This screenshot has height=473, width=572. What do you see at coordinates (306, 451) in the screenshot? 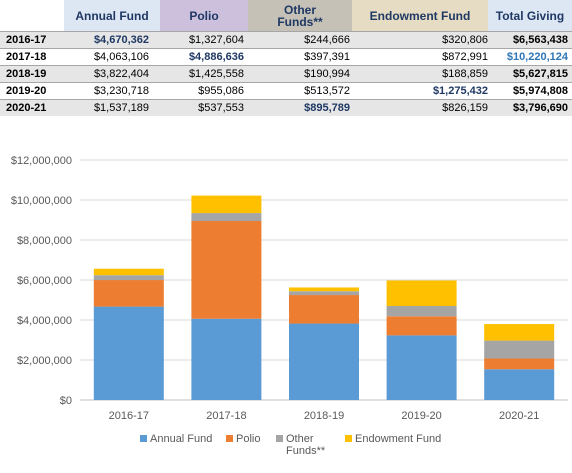
I see `legend-label: Funds**` at bounding box center [306, 451].